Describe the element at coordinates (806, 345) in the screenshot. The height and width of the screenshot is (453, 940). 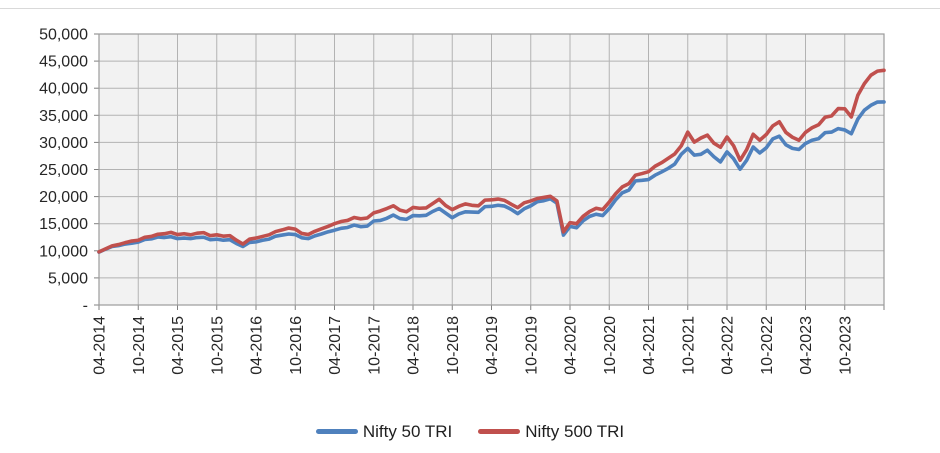
I see `x-axis-label: 04-2023` at that location.